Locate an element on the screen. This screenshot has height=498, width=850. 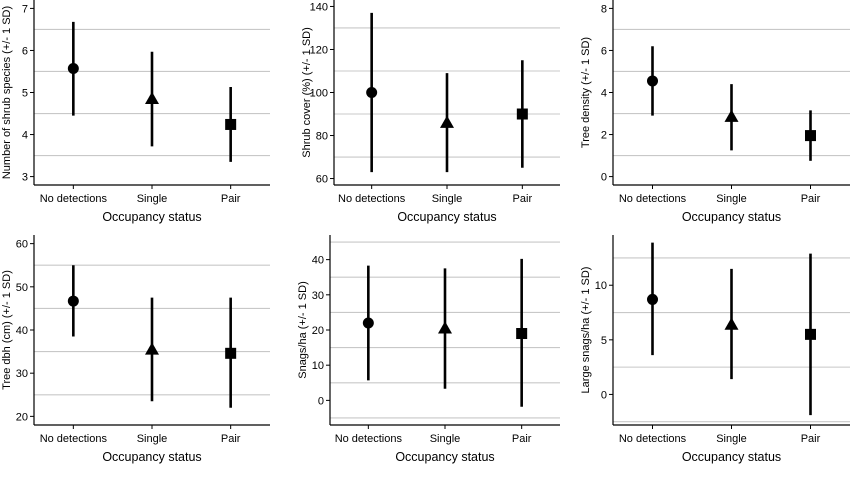
y-tick-label: 7 is located at coordinates (25, 9).